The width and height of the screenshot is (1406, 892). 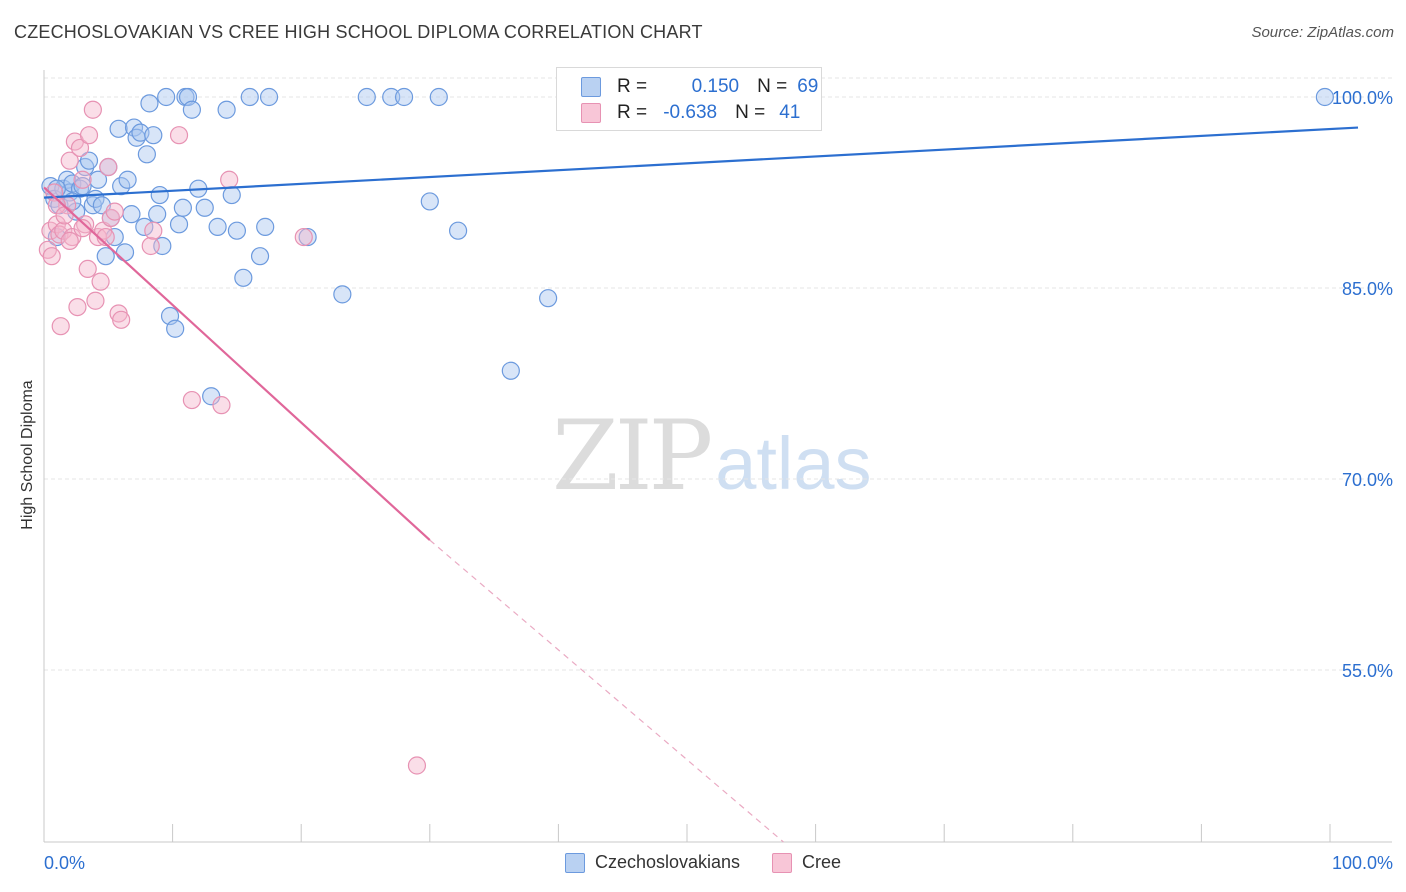 I want to click on y-tick-label: 55.0%, so click(x=1367, y=671).